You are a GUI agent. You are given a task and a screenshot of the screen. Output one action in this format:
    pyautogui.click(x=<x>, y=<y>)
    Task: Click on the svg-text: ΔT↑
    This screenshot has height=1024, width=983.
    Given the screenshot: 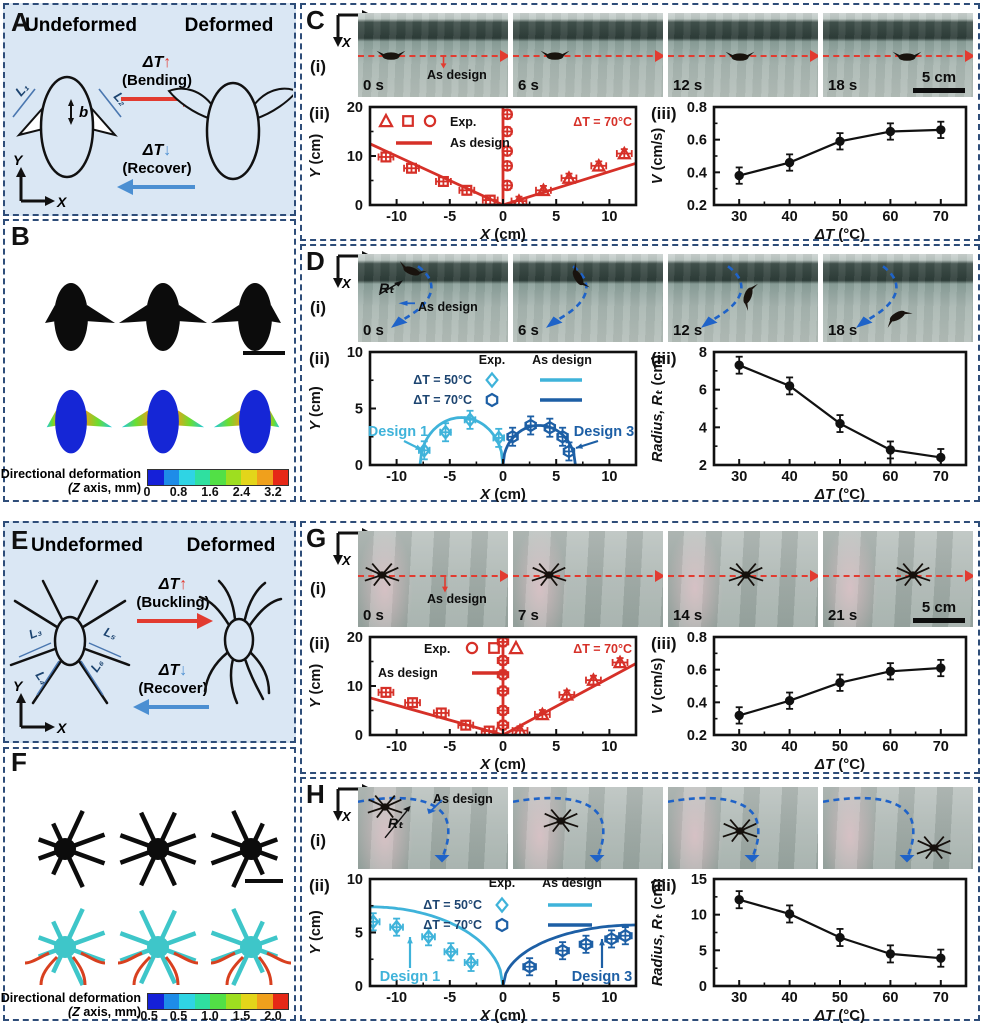 What is the action you would take?
    pyautogui.click(x=157, y=62)
    